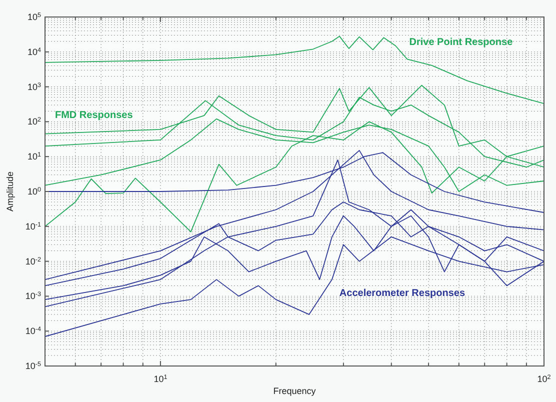  I want to click on y-tick-label: 10$^{-5}$, so click(33, 365).